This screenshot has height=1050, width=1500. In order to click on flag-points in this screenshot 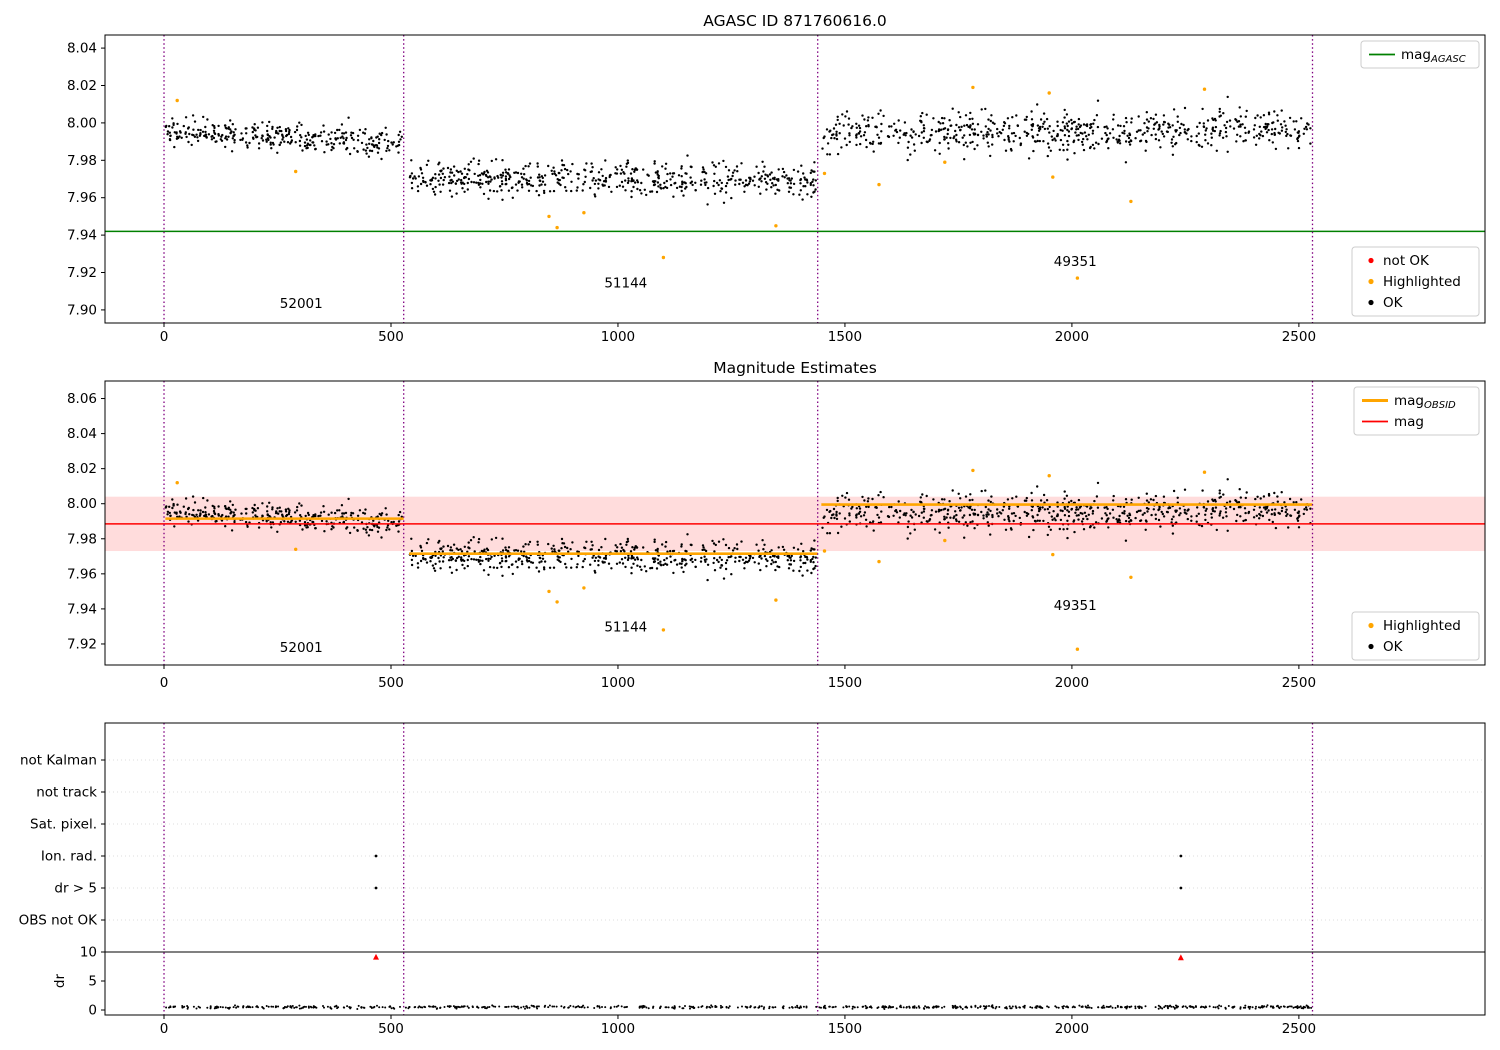, I will do `click(778, 872)`.